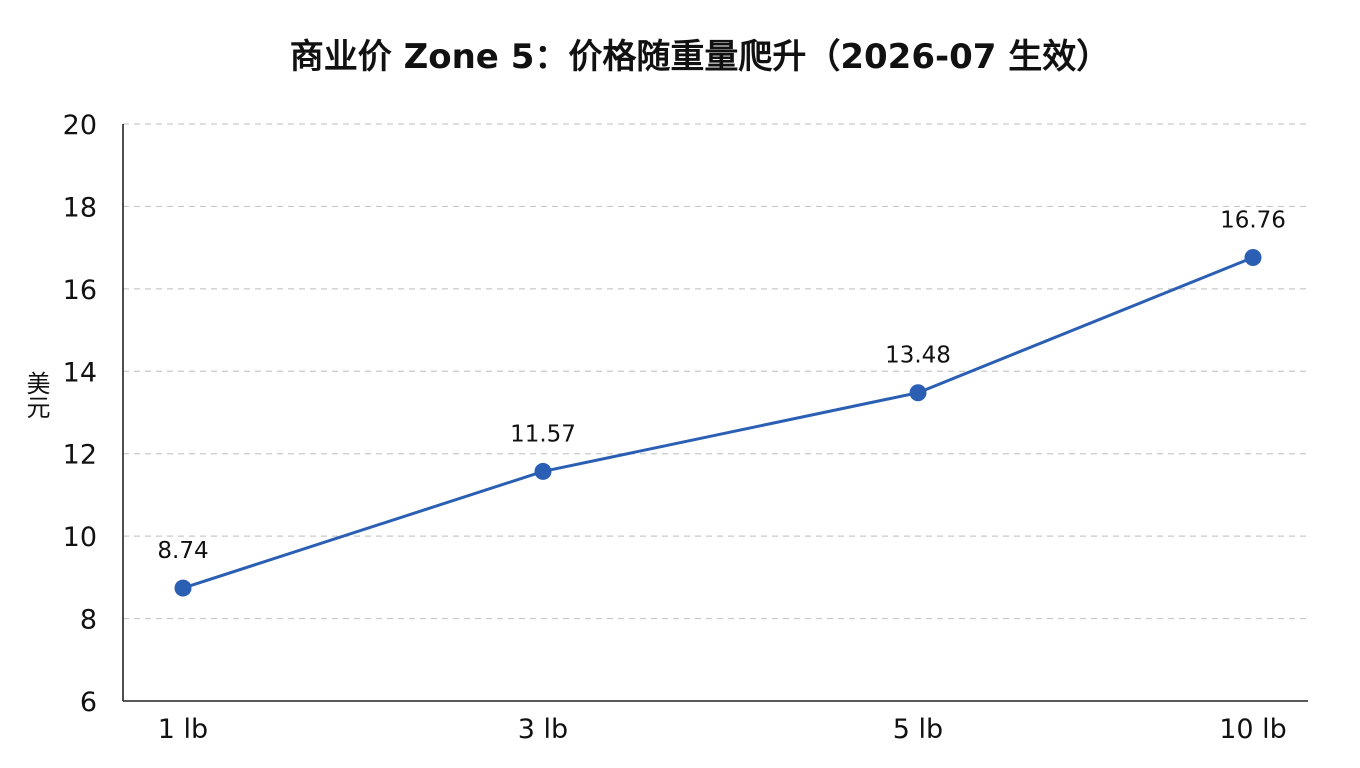  What do you see at coordinates (183, 729) in the screenshot?
I see `x-tick-label: 1 lb` at bounding box center [183, 729].